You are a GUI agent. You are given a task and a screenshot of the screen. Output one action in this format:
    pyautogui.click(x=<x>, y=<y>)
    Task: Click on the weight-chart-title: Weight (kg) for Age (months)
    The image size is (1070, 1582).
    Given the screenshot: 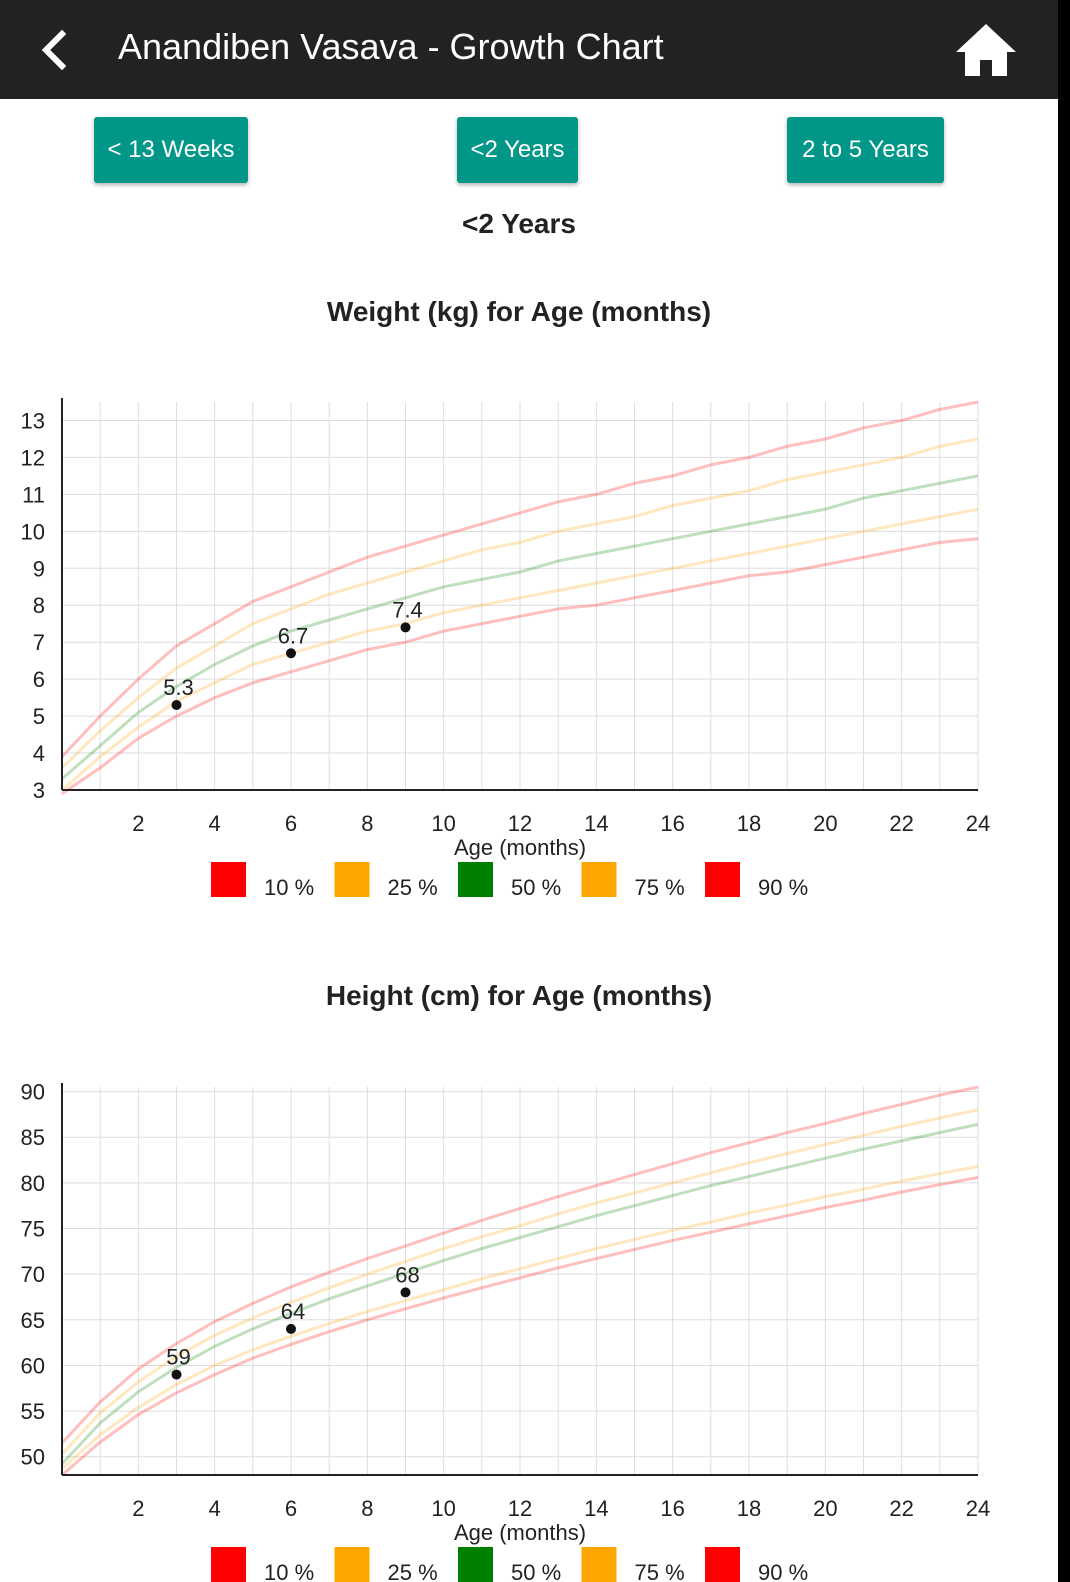 What is the action you would take?
    pyautogui.click(x=519, y=311)
    